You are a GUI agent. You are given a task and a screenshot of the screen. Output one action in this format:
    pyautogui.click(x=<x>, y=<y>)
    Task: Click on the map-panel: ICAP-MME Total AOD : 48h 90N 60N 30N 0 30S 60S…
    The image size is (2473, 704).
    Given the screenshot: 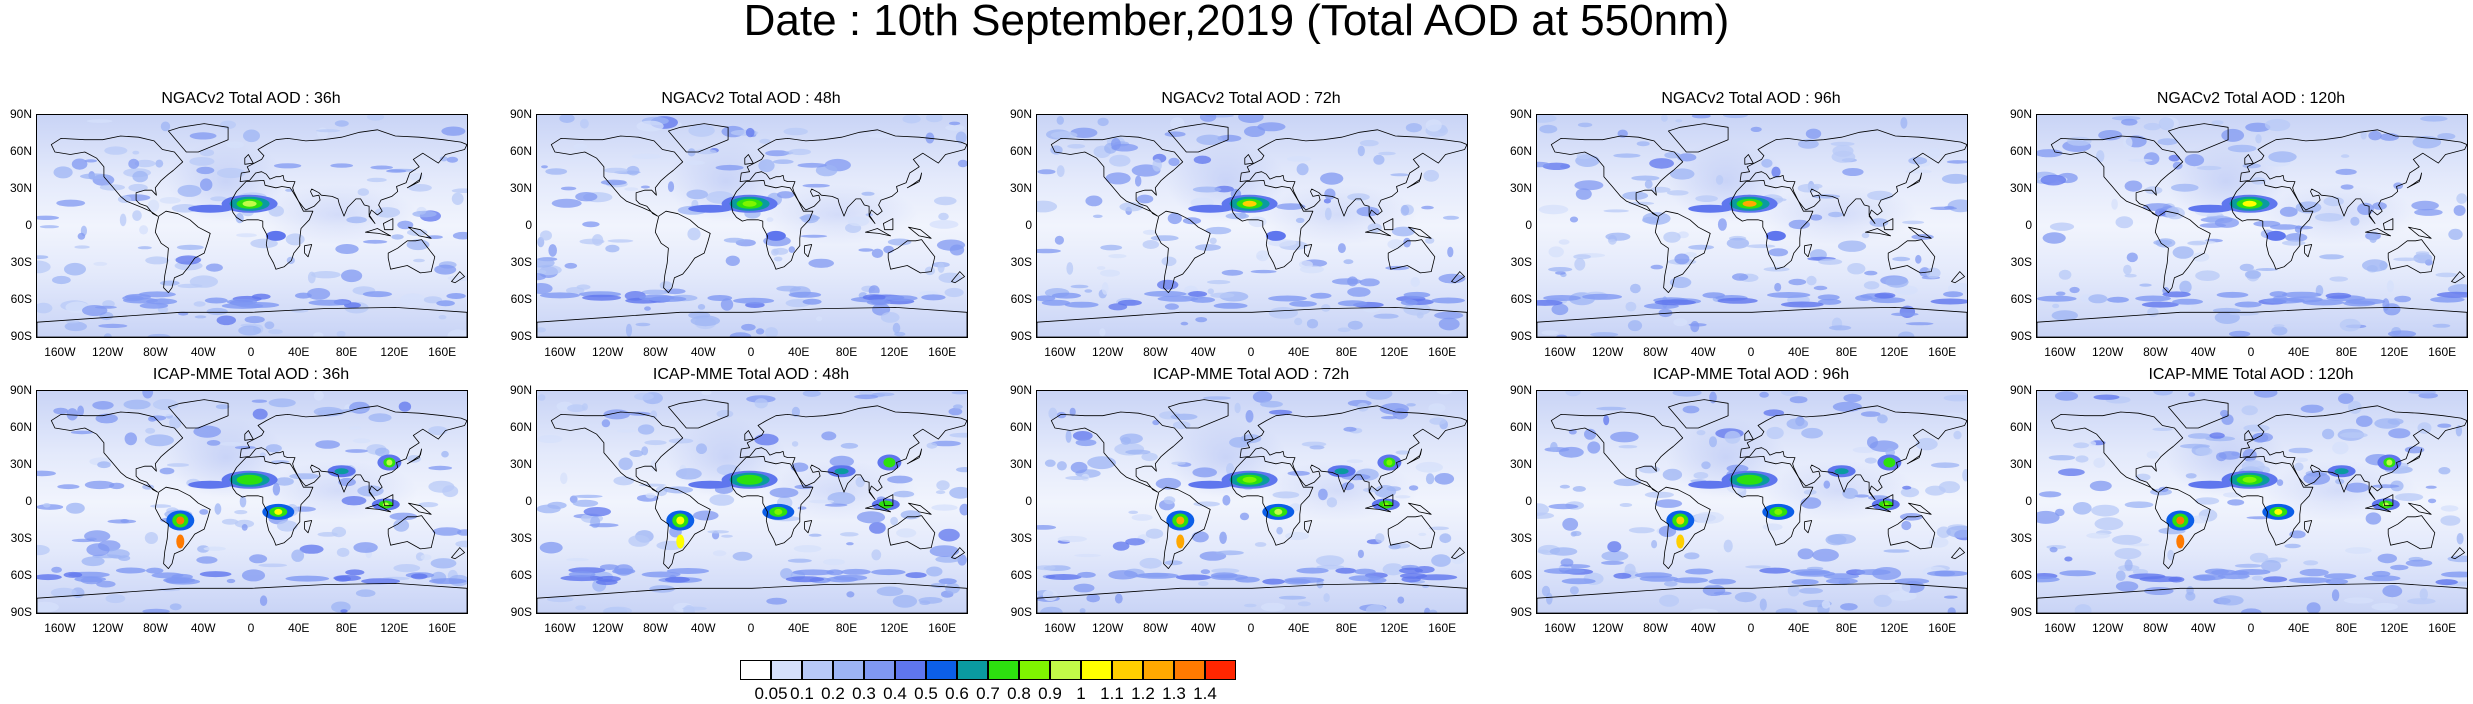 What is the action you would take?
    pyautogui.click(x=735, y=503)
    